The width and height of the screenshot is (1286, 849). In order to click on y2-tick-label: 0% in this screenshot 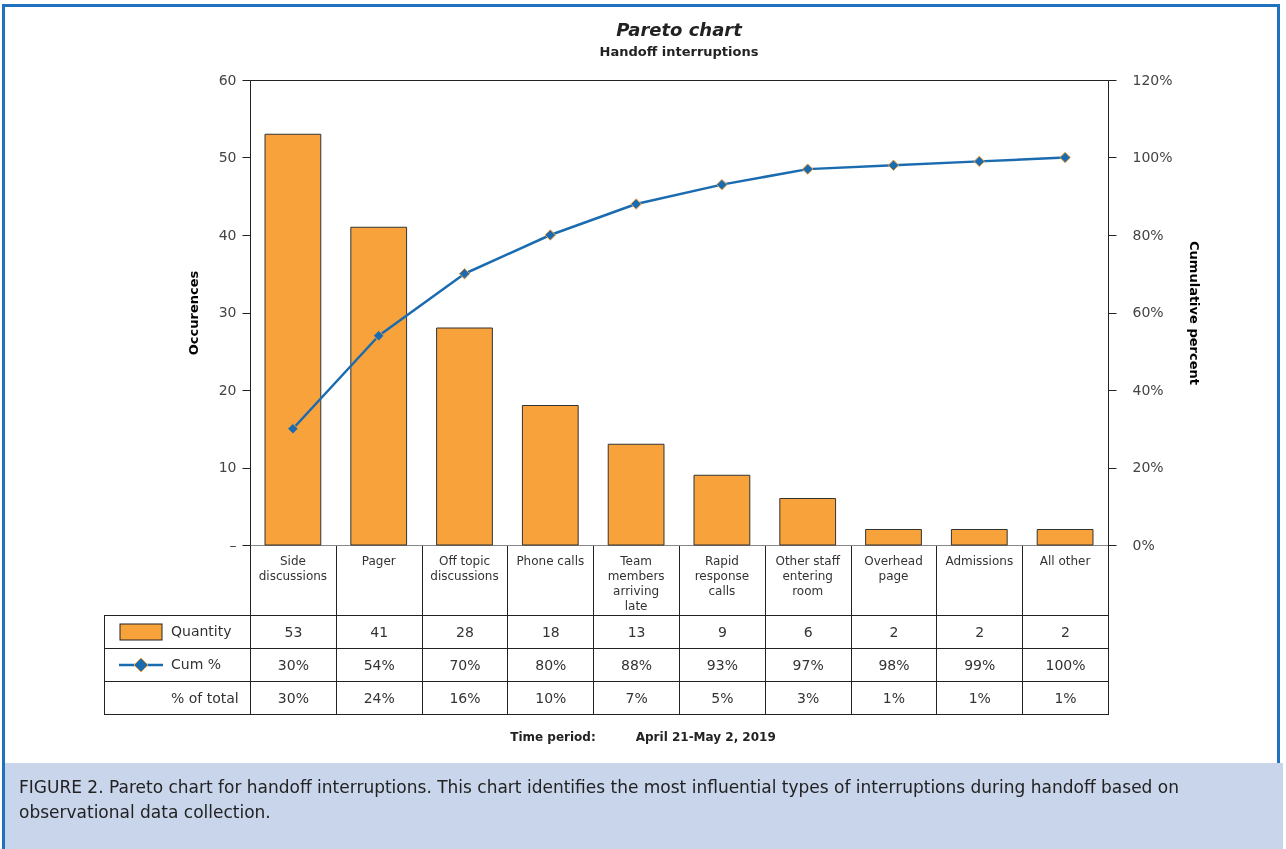, I will do `click(1143, 544)`.